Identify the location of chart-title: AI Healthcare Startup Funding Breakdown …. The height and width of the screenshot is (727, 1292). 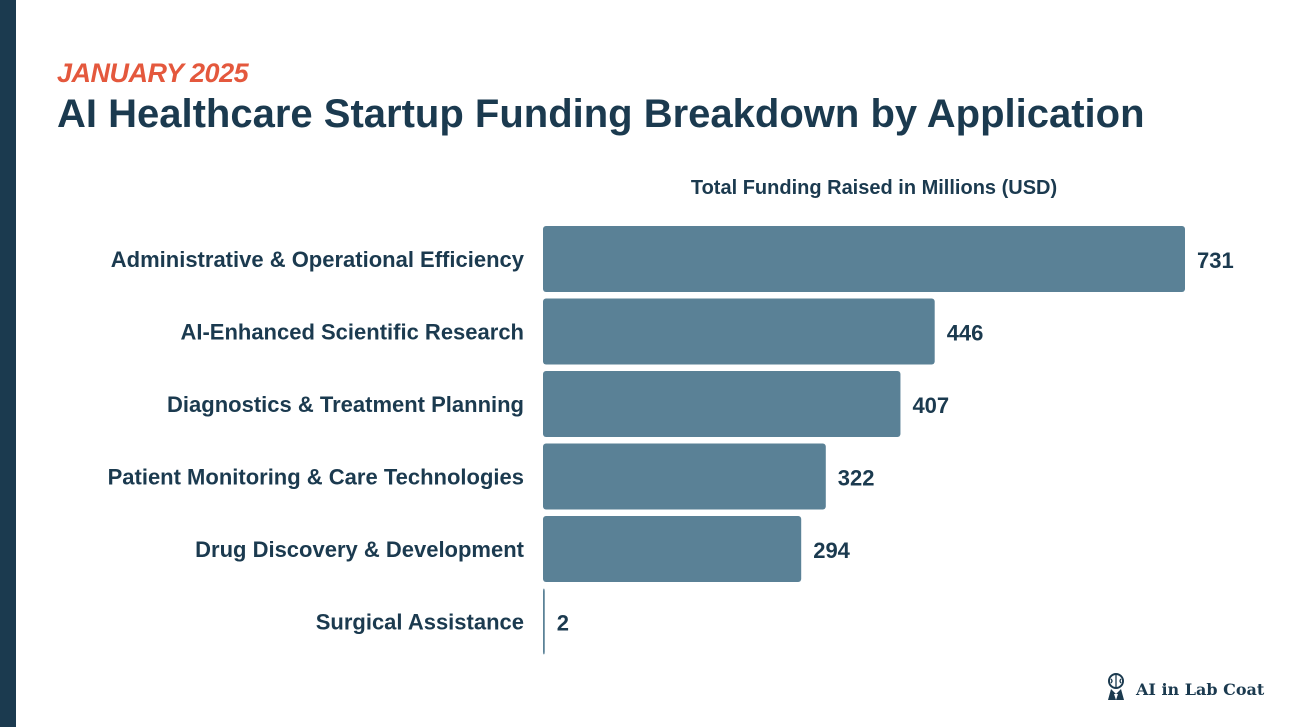
(601, 114).